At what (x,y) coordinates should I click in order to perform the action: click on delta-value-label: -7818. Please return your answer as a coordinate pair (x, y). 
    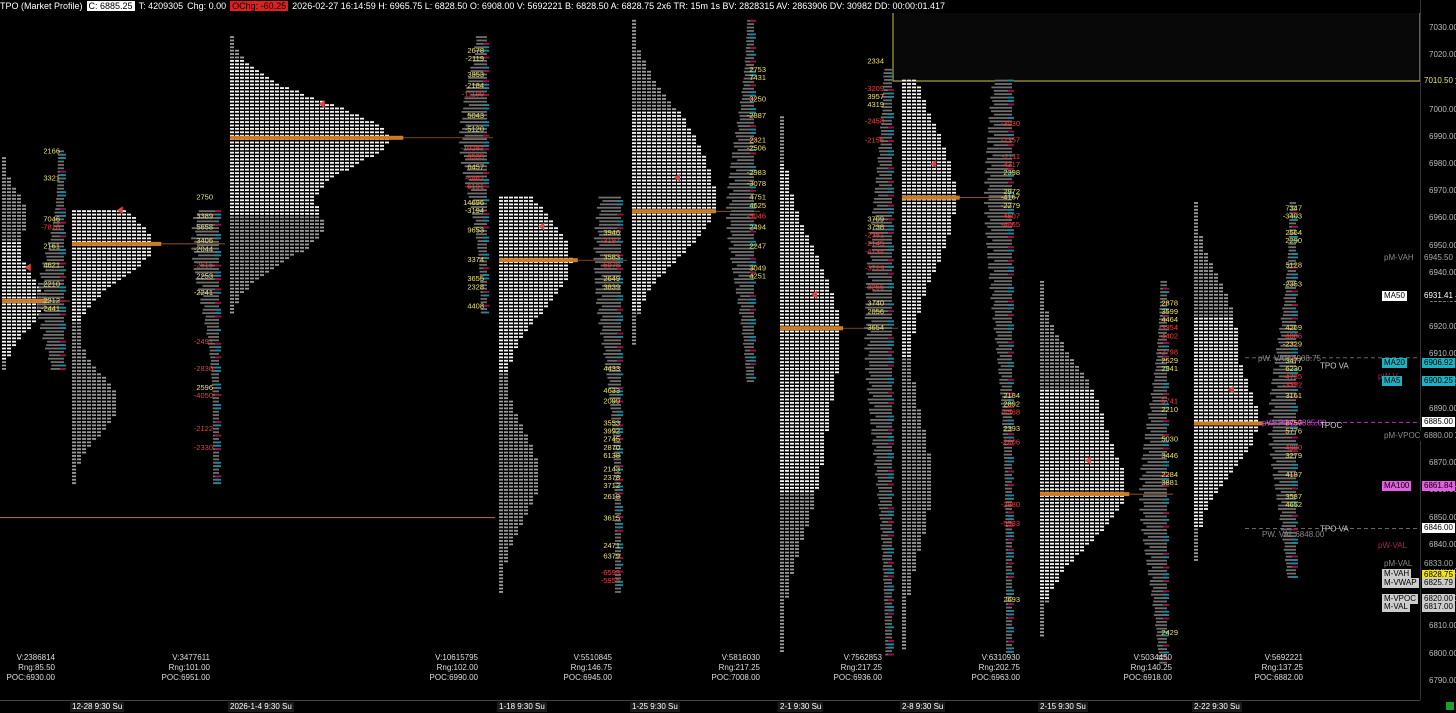
    Looking at the image, I should click on (50, 227).